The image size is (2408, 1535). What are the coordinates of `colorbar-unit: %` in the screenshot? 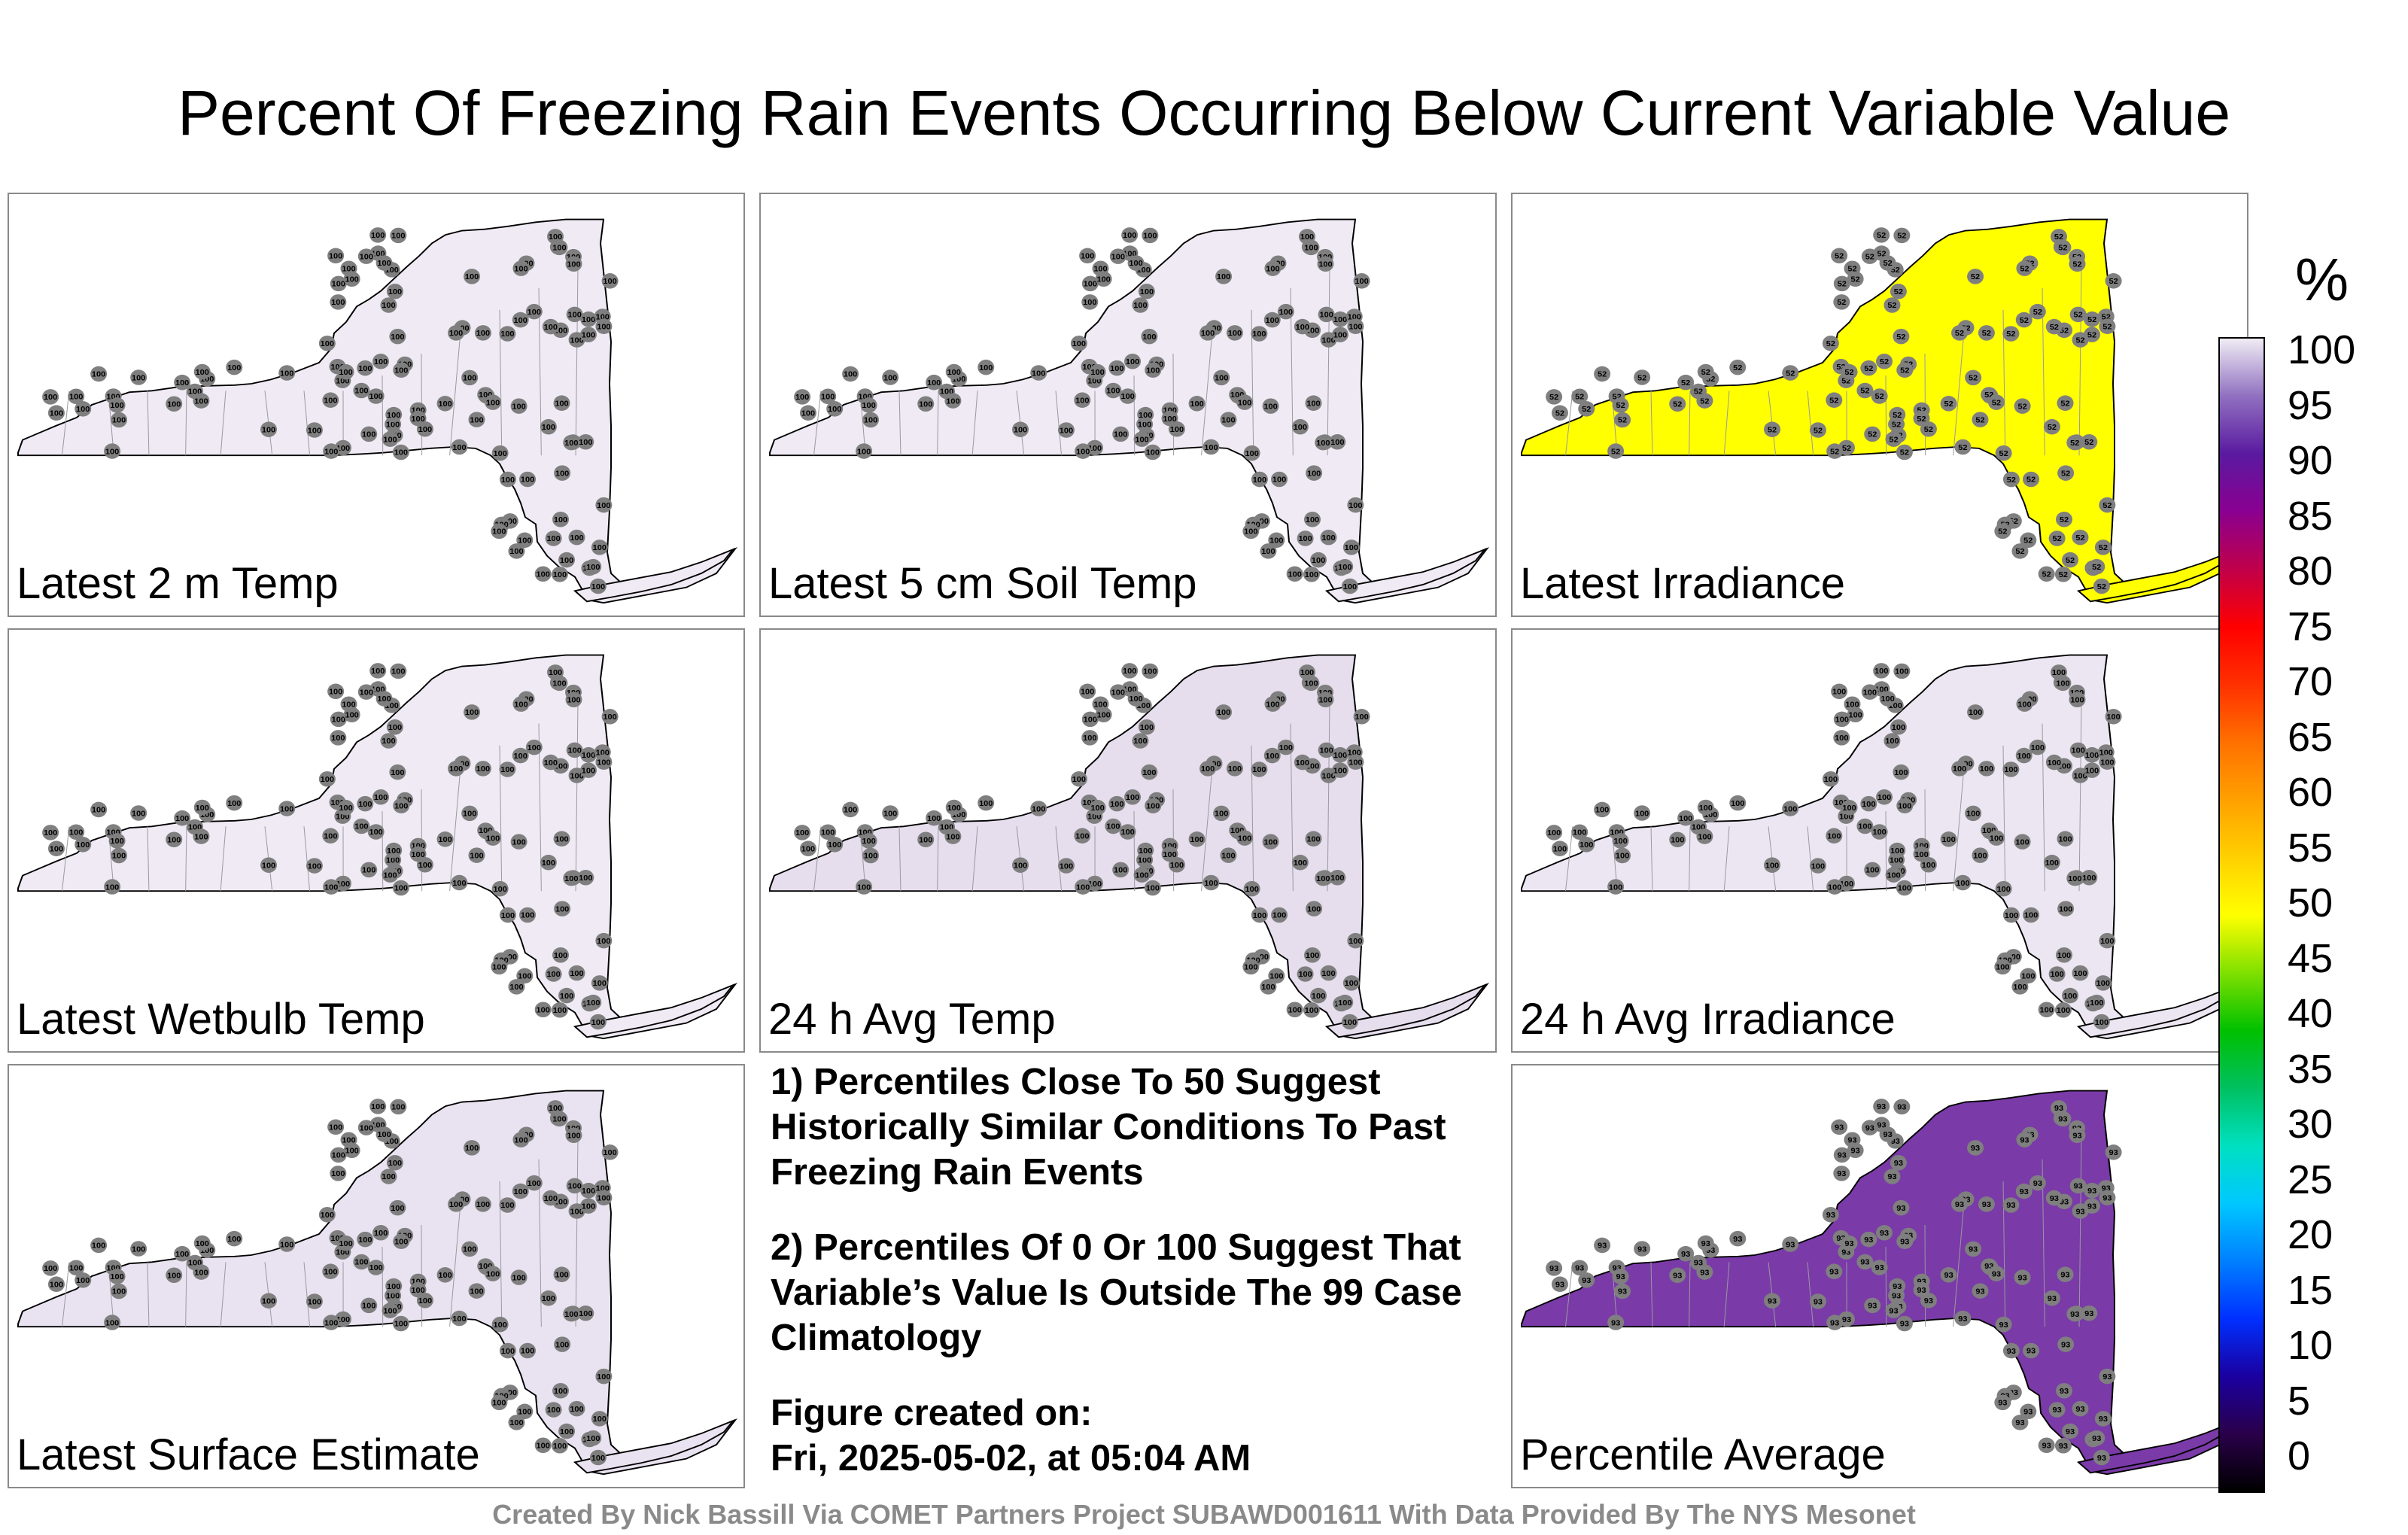 It's located at (2322, 279).